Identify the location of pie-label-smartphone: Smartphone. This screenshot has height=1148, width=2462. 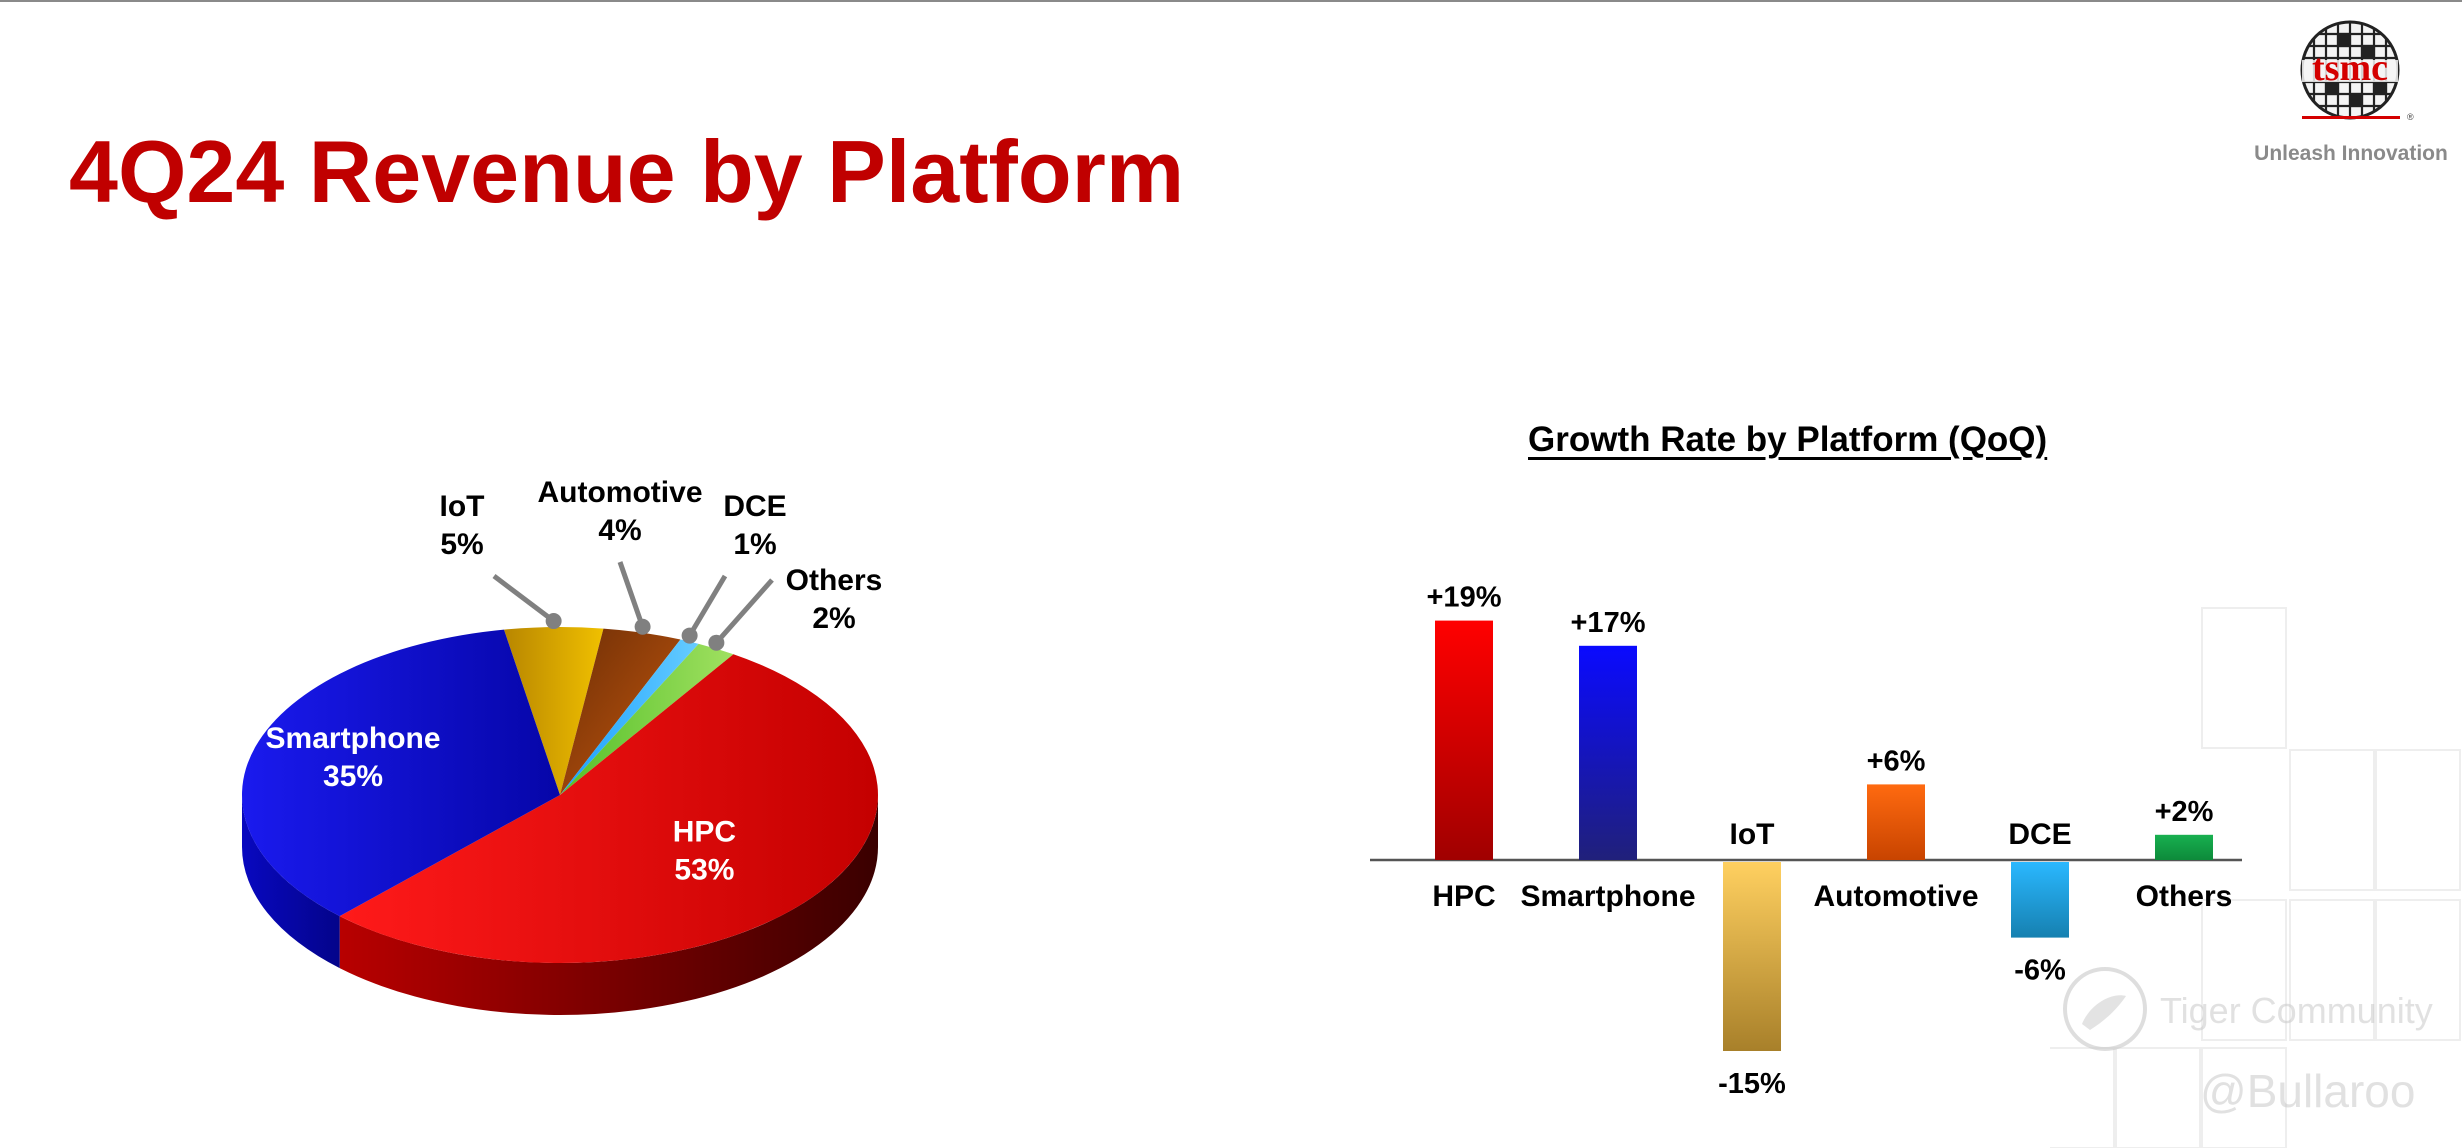
(353, 738).